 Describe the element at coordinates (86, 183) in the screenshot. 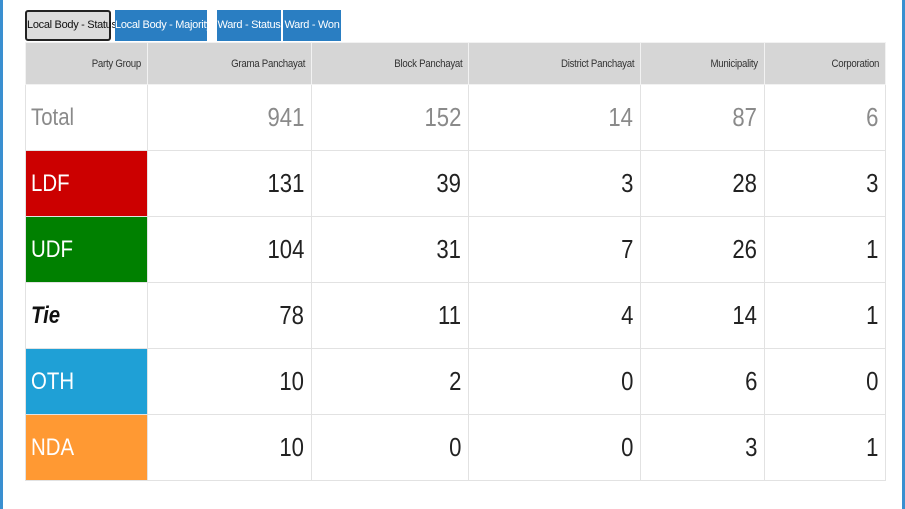

I see `party-cell-ldf: LDF` at that location.